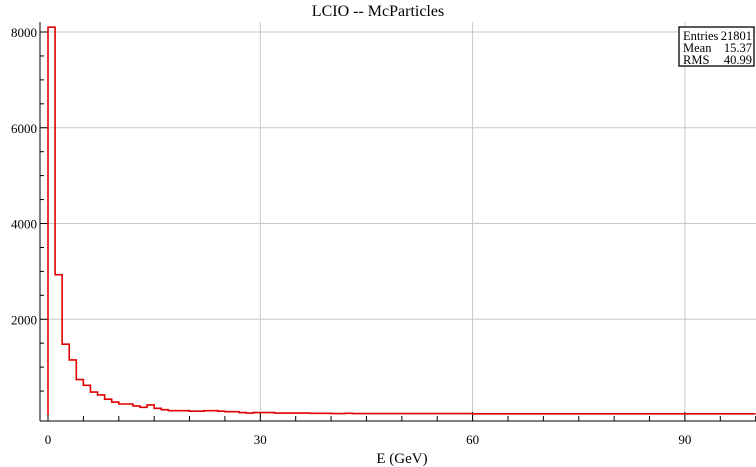 Image resolution: width=756 pixels, height=467 pixels. Describe the element at coordinates (697, 48) in the screenshot. I see `stats-mean-label: Mean` at that location.